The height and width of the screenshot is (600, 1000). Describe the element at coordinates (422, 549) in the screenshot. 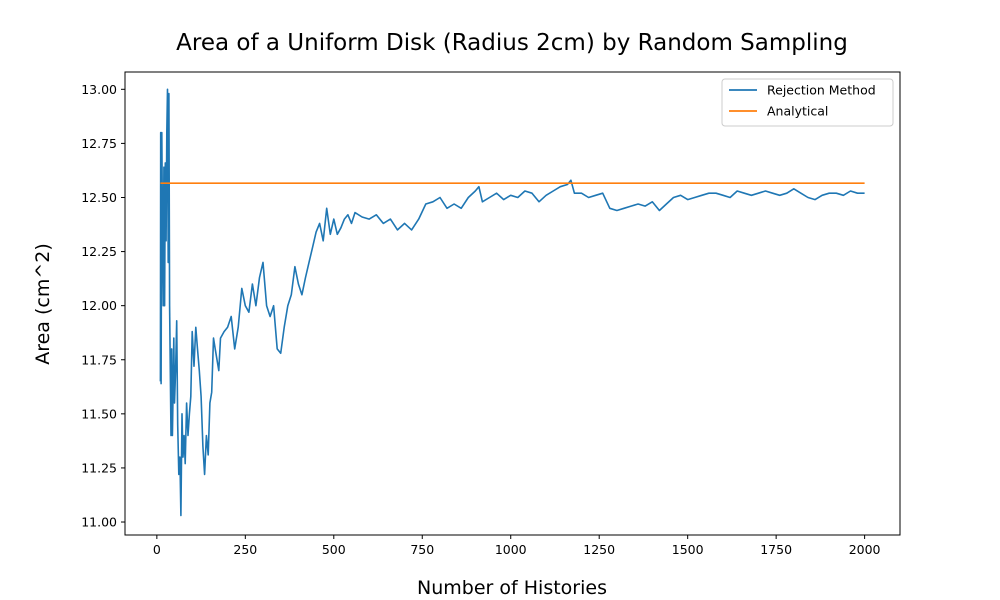

I see `x-tick-label: 750` at that location.